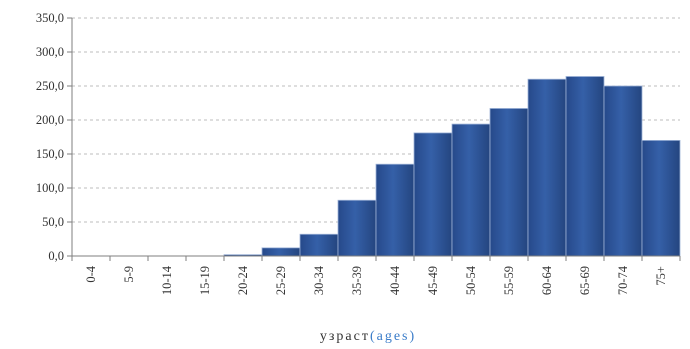 The image size is (690, 349). I want to click on x-axis-title: узраст(ages), so click(368, 336).